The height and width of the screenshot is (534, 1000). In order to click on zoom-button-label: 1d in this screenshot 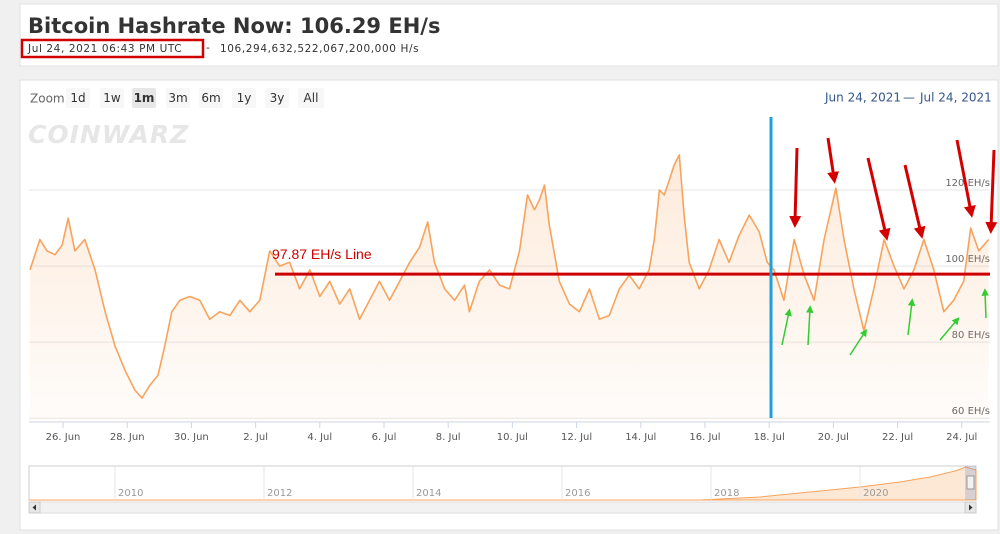, I will do `click(77, 98)`.